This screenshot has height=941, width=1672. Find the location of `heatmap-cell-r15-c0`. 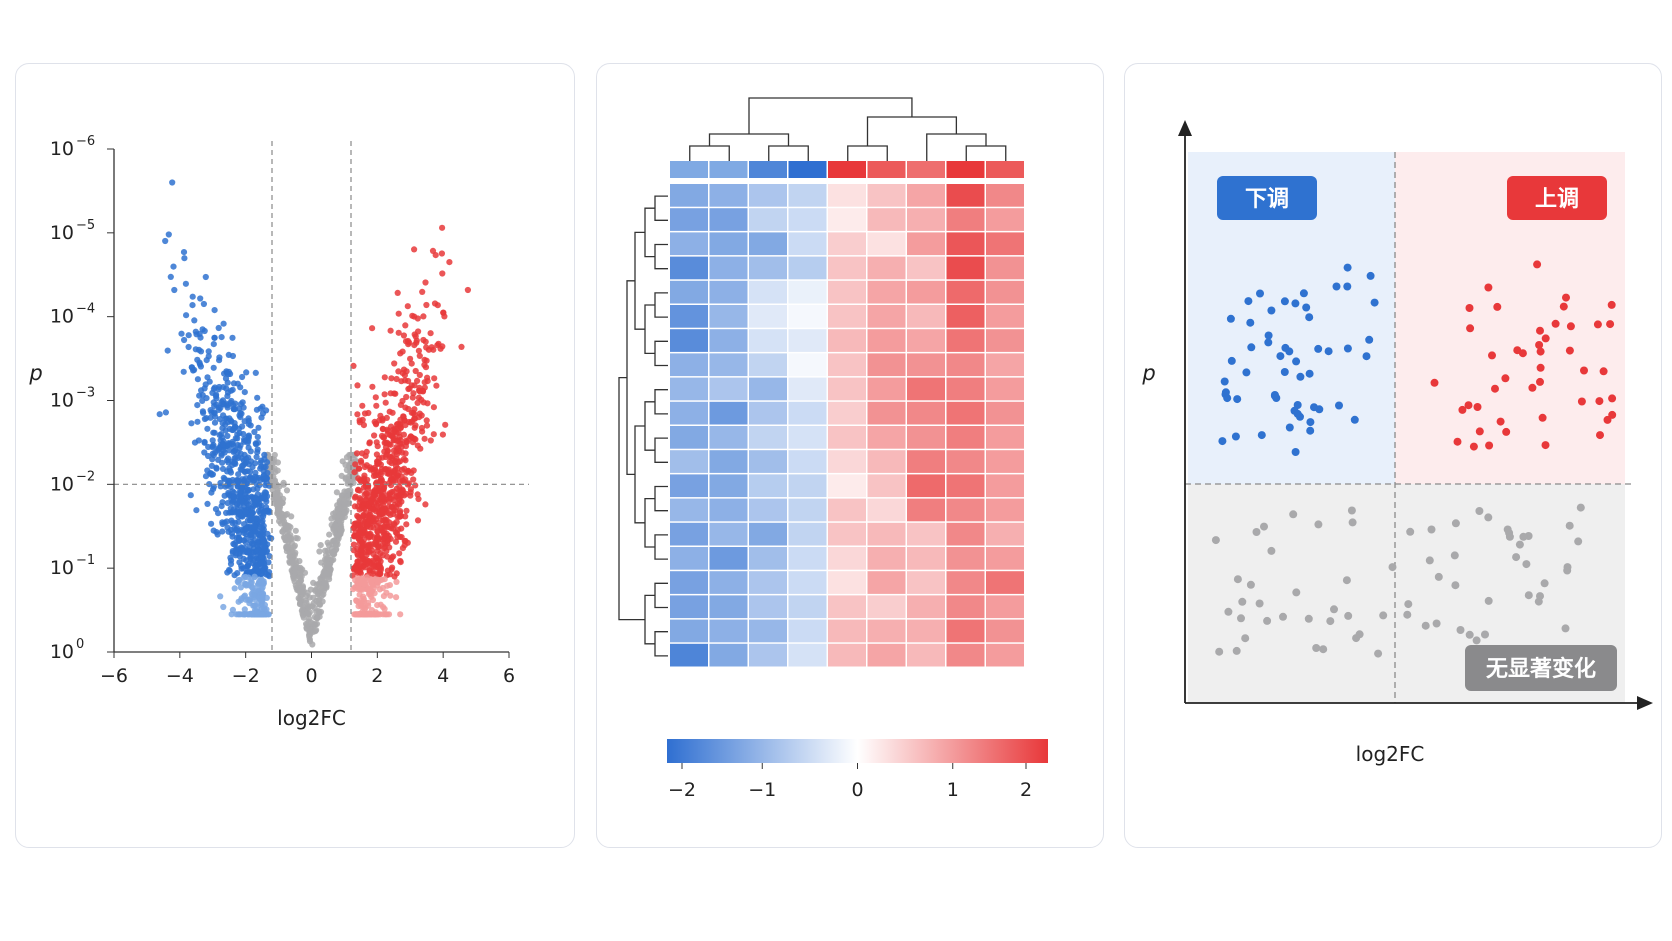

heatmap-cell-r15-c0 is located at coordinates (689, 558).